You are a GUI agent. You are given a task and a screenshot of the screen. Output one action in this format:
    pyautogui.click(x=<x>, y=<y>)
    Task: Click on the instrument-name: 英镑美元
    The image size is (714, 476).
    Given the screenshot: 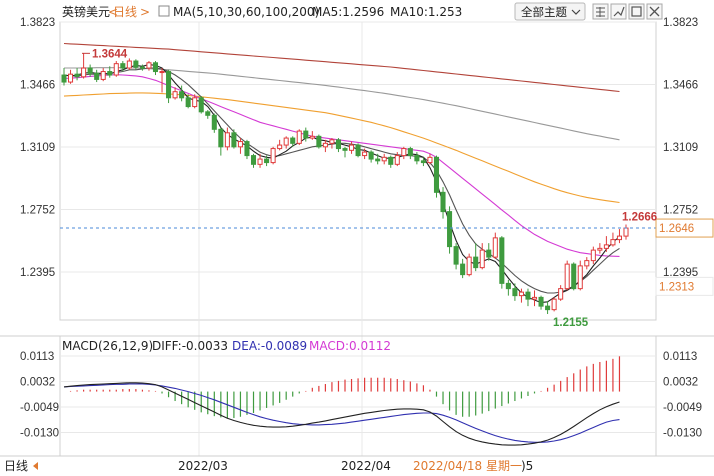 What is the action you would take?
    pyautogui.click(x=86, y=11)
    